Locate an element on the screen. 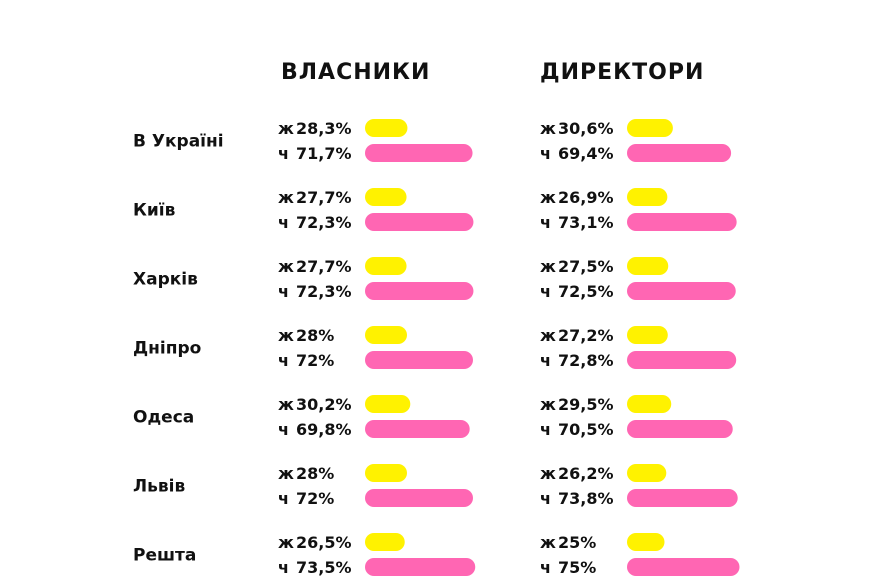  data-label: 69,8% is located at coordinates (324, 429).